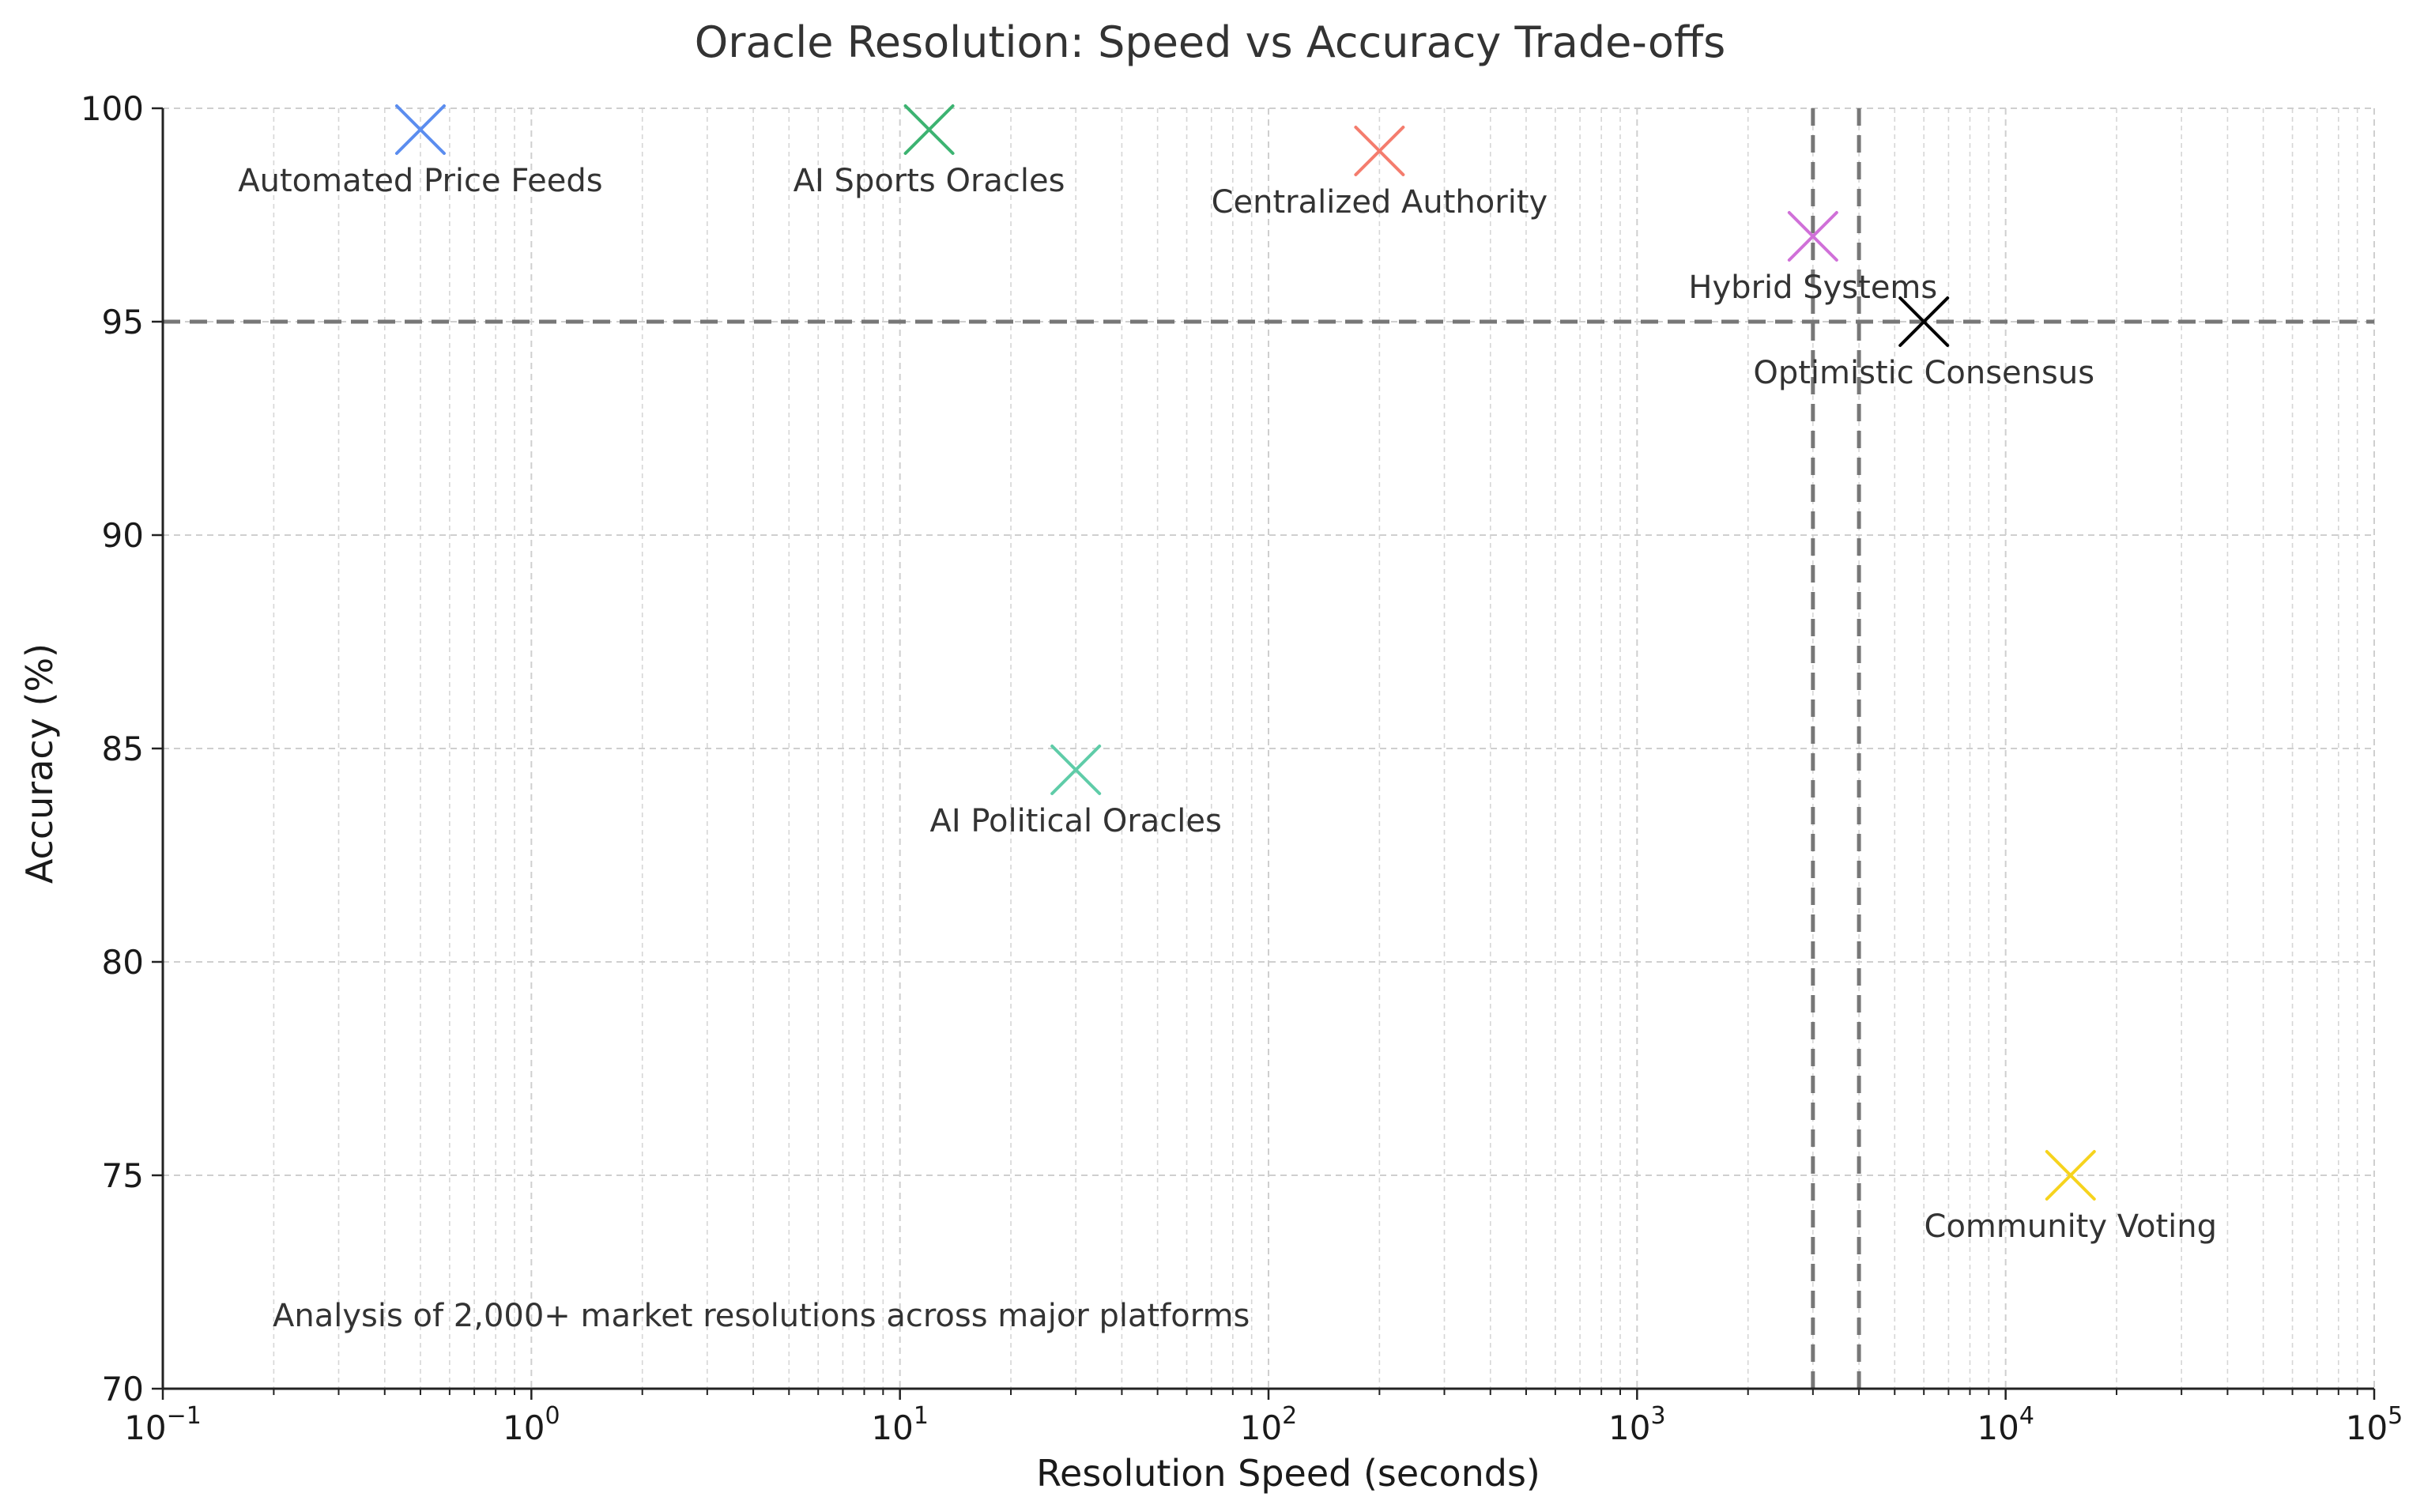  What do you see at coordinates (900, 1424) in the screenshot?
I see `x-tick-label: 10¹` at bounding box center [900, 1424].